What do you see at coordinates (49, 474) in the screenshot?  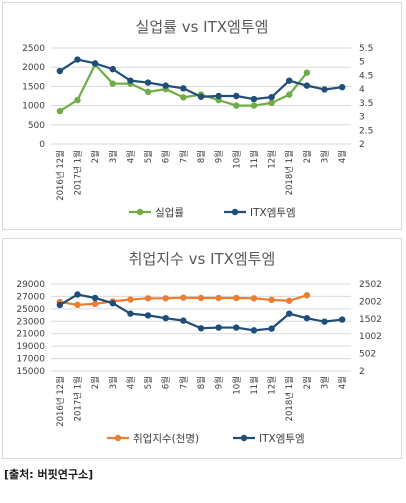 I see `source-note: [출처: 버핏연구소]` at bounding box center [49, 474].